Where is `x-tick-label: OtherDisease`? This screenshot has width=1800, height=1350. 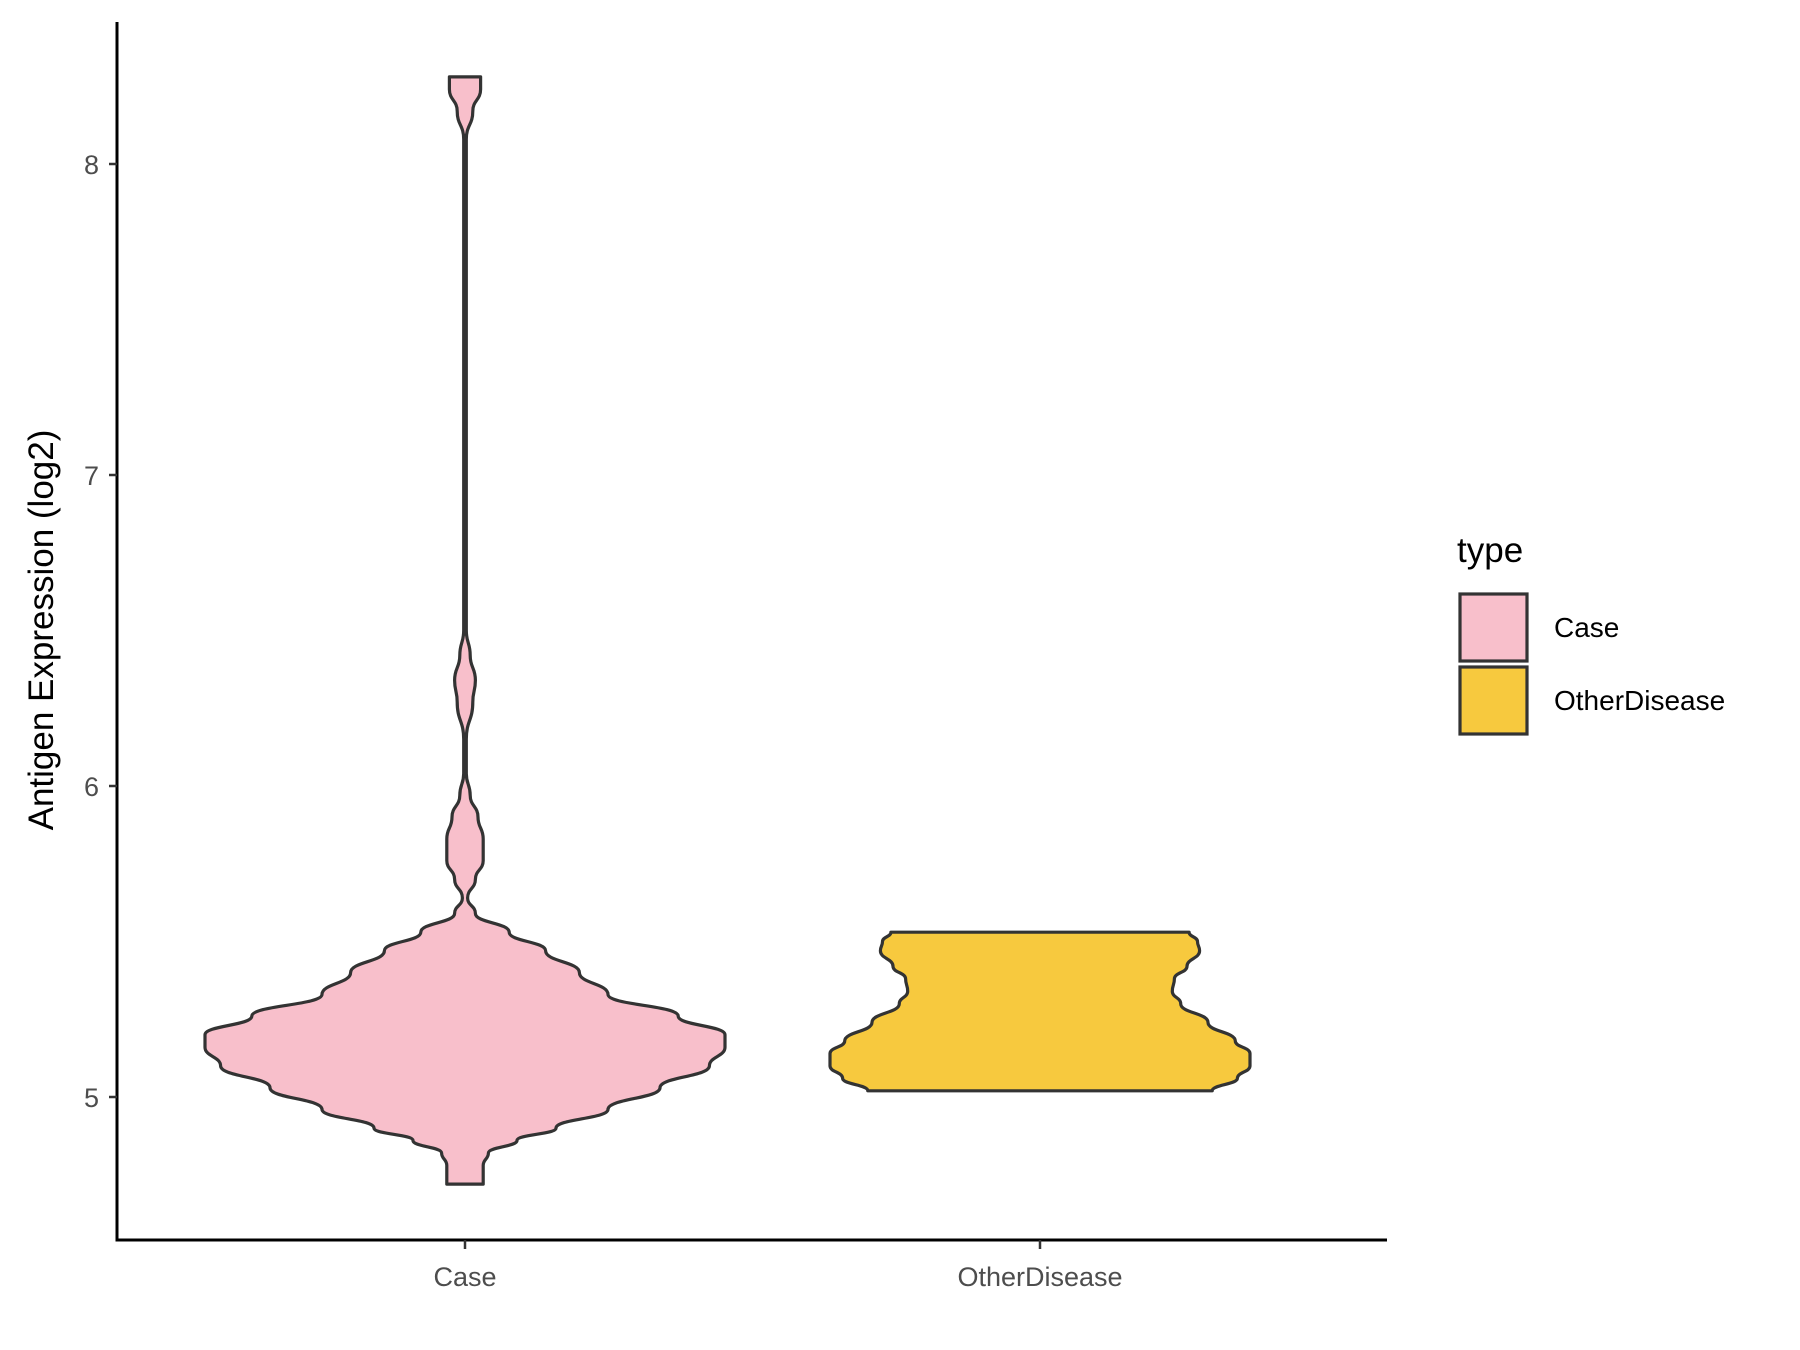 x-tick-label: OtherDisease is located at coordinates (1039, 1277).